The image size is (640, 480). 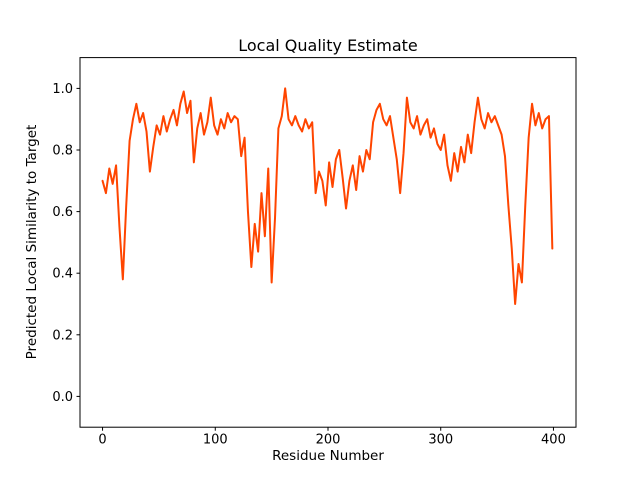 What do you see at coordinates (62, 335) in the screenshot?
I see `y-tick-label: 0.2` at bounding box center [62, 335].